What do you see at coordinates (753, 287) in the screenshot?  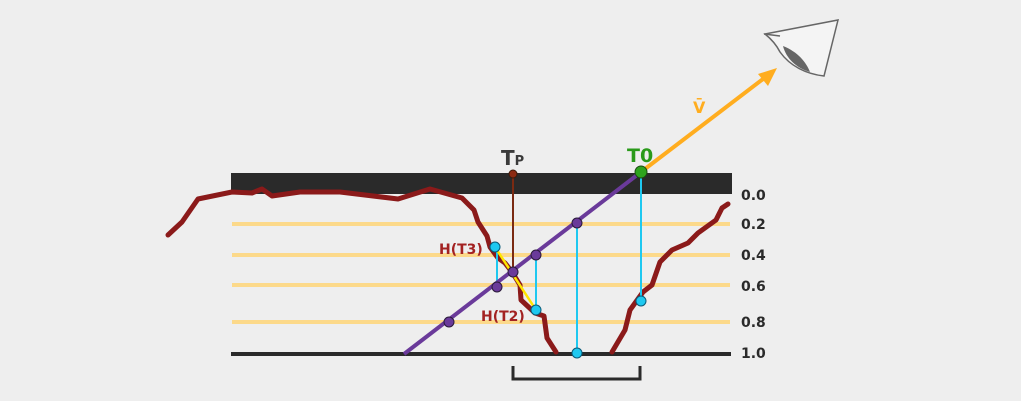 I see `depth-label-0.6: 0.6` at bounding box center [753, 287].